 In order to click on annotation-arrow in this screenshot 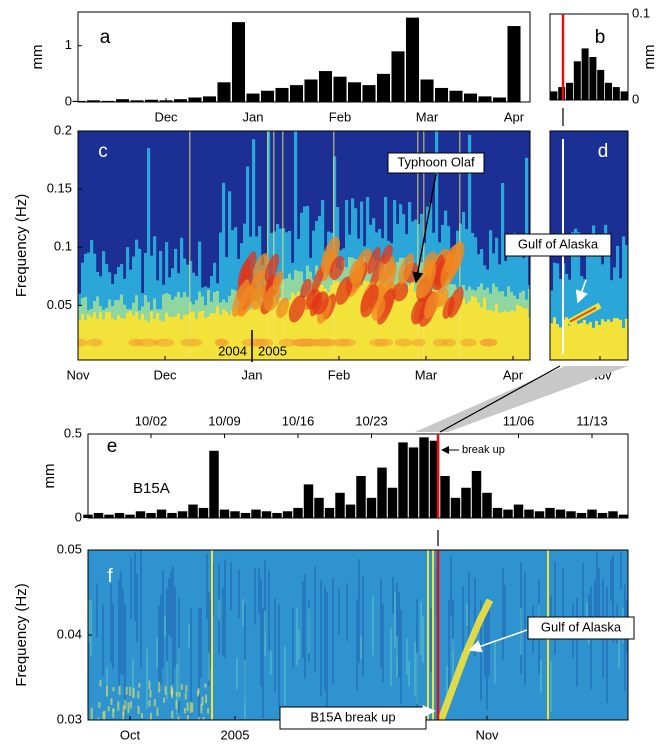, I will do `click(498, 641)`.